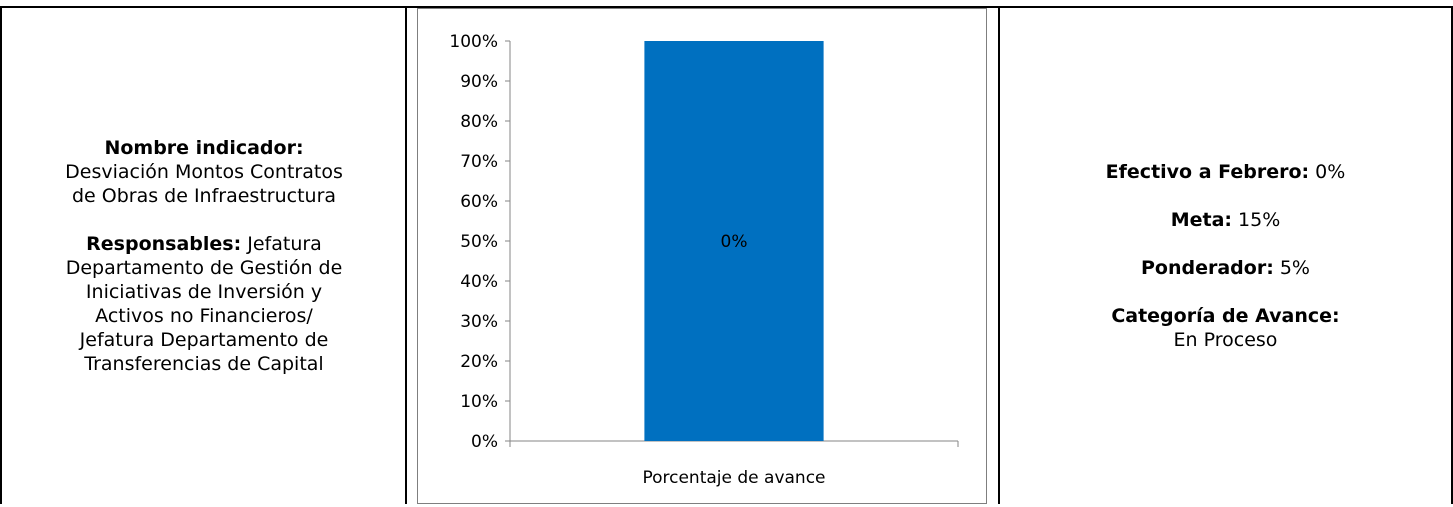  I want to click on responsables-label: Responsables:, so click(164, 244).